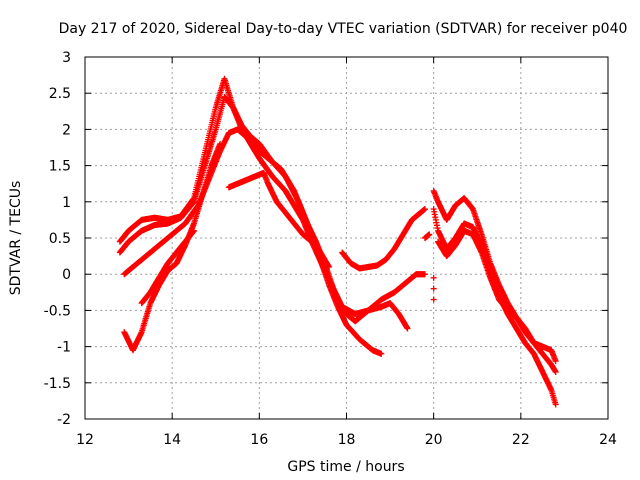  I want to click on y-tick-label: 3, so click(66, 58).